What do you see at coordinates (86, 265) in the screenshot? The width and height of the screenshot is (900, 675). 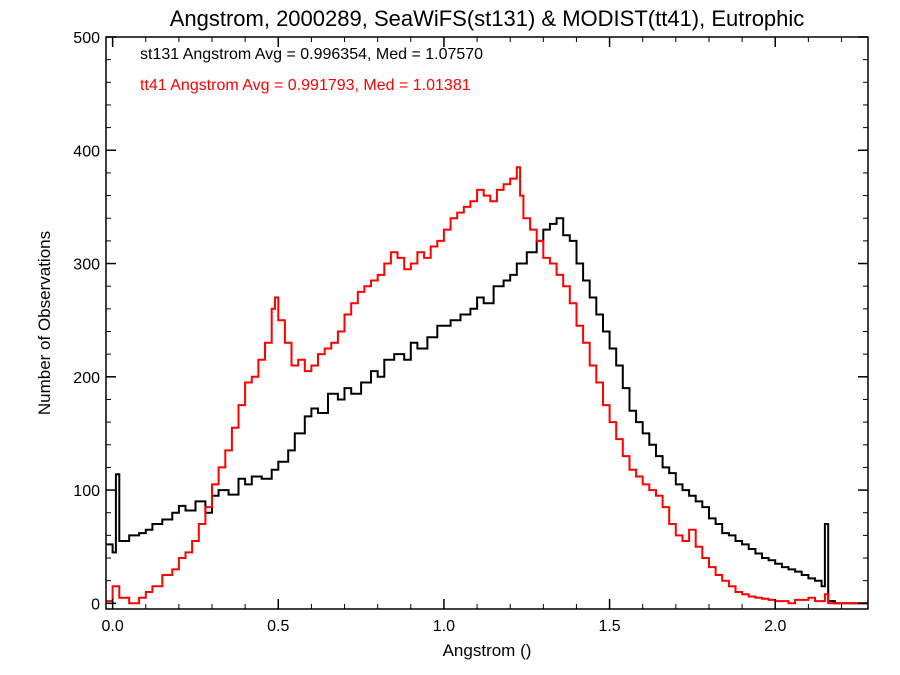 I see `y-tick-label: 300` at bounding box center [86, 265].